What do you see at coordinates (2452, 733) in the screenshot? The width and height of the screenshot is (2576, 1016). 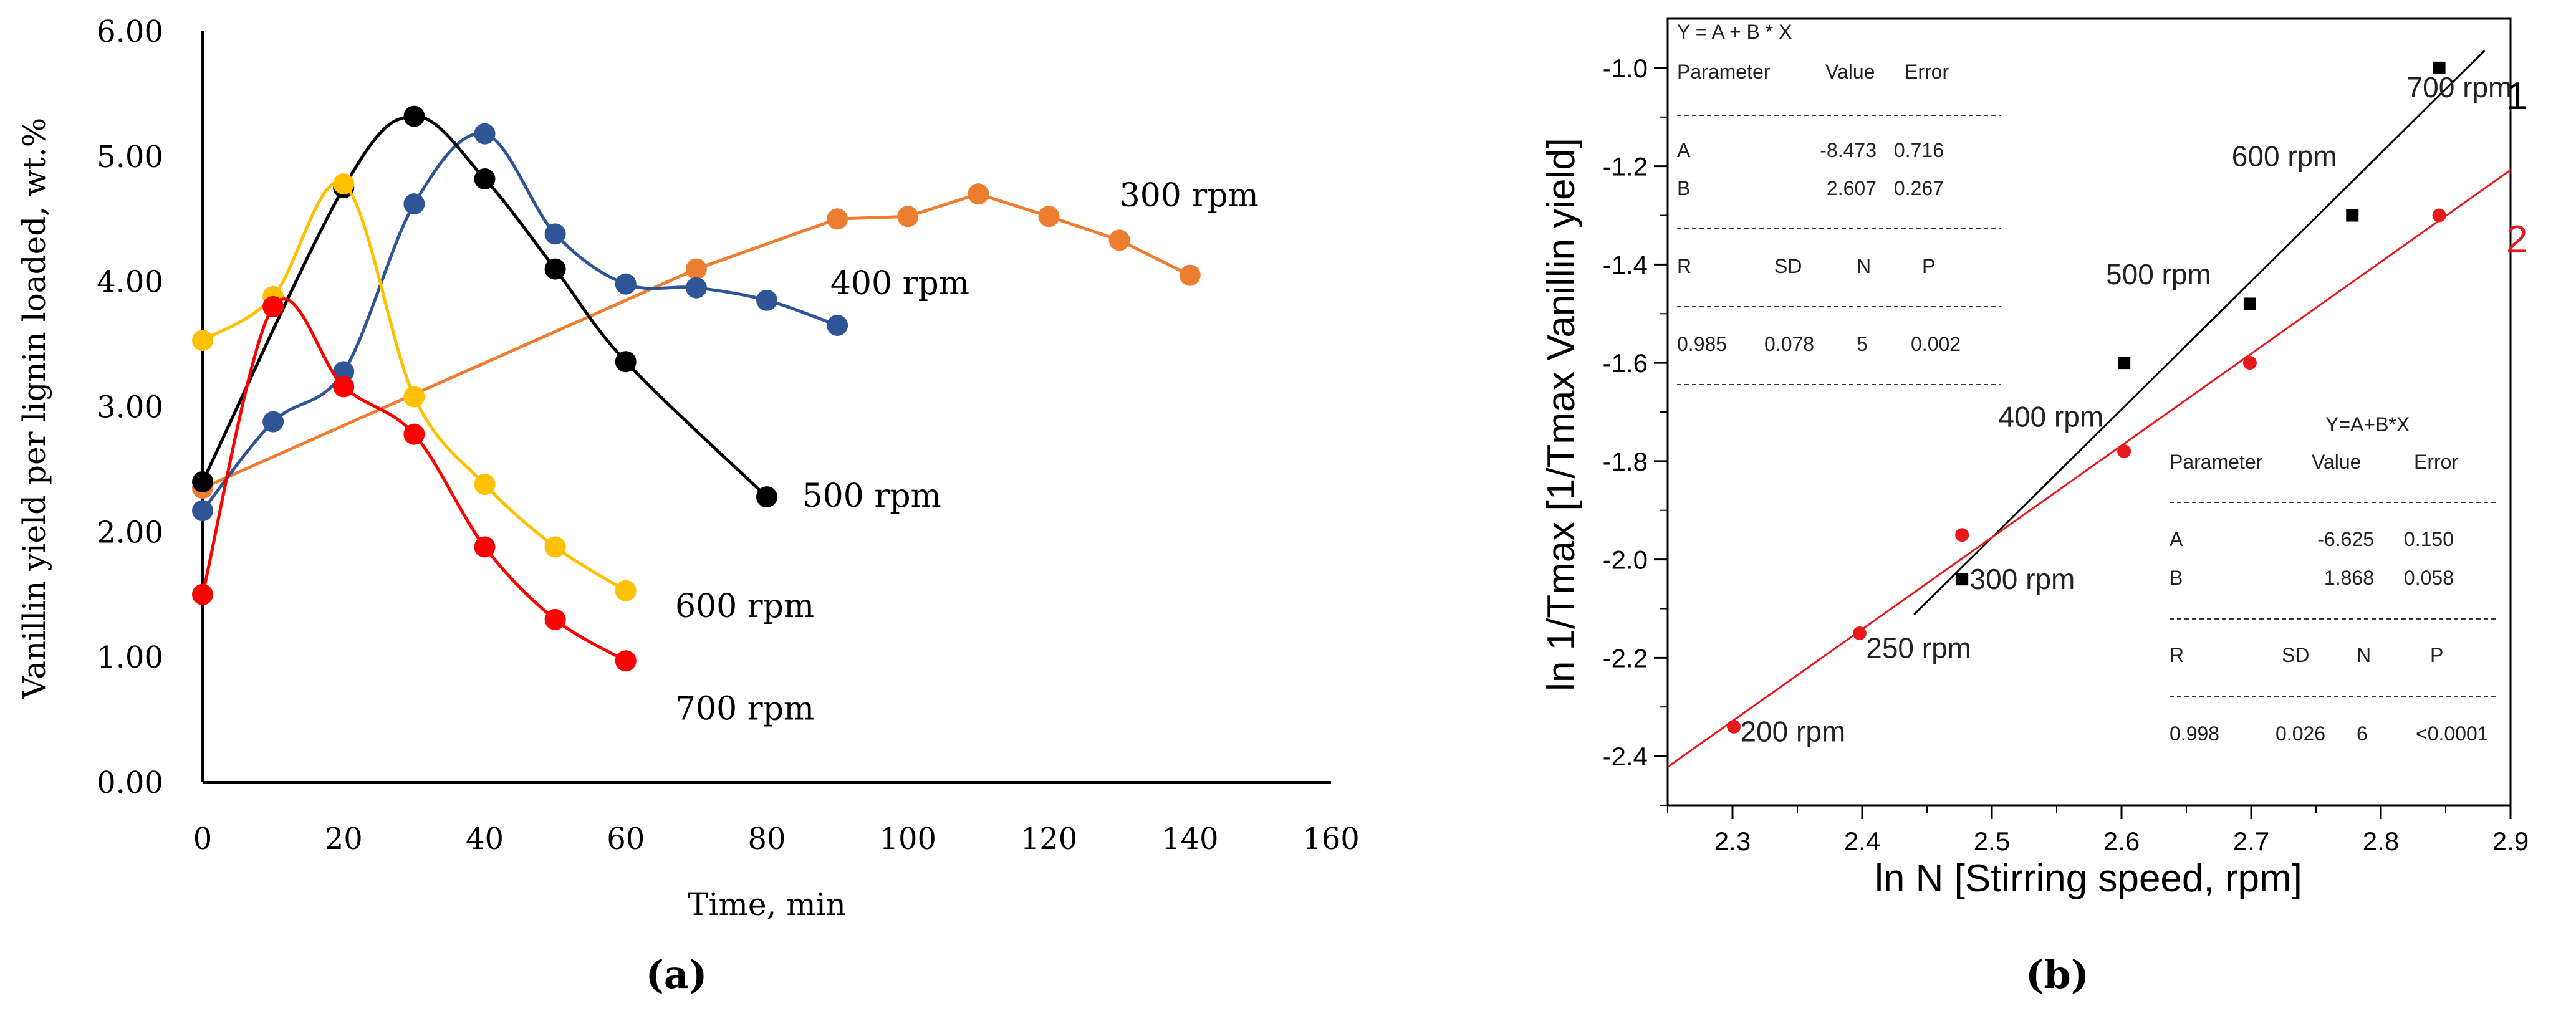 I see `fit-table-2-stat-p: <0.0001` at bounding box center [2452, 733].